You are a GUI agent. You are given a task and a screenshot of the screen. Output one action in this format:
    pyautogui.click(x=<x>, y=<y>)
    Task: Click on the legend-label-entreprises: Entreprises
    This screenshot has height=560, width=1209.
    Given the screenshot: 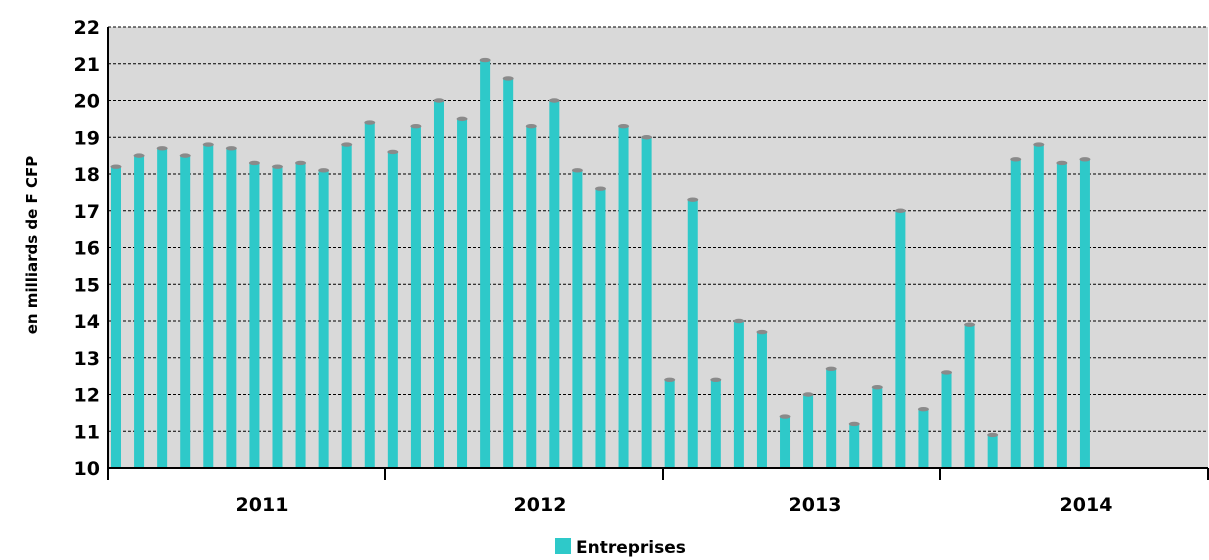 What is the action you would take?
    pyautogui.click(x=631, y=548)
    